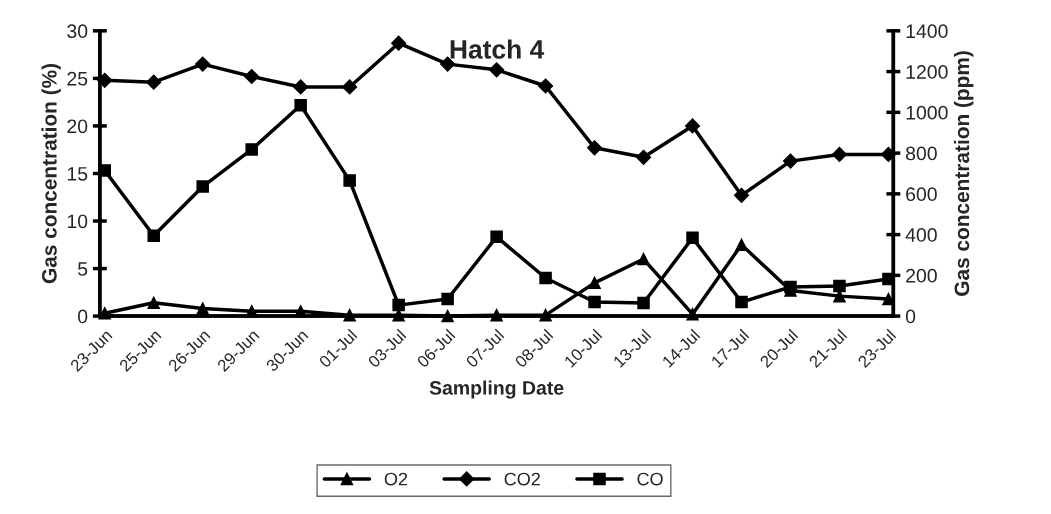 This screenshot has width=1051, height=514. I want to click on legend-label: CO, so click(650, 479).